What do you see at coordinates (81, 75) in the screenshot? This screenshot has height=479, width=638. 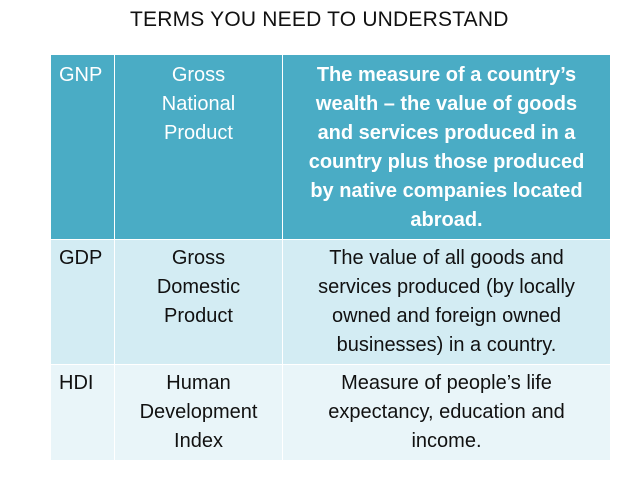 I see `abbreviation-text: GNP` at bounding box center [81, 75].